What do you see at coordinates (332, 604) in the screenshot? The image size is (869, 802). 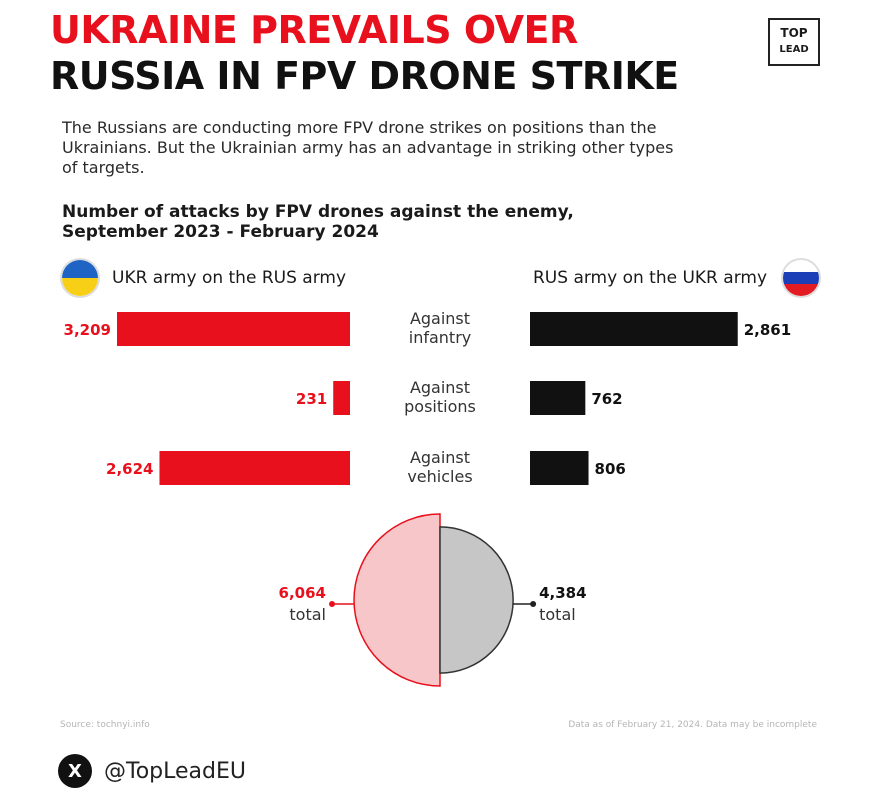 I see `ukr-total-leader-dot` at bounding box center [332, 604].